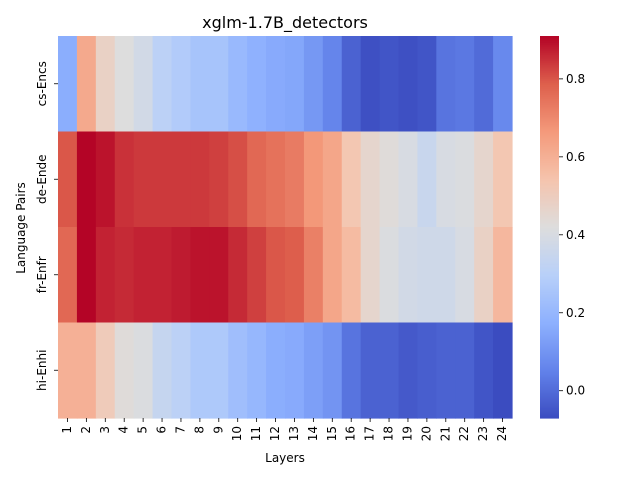 The image size is (640, 480). I want to click on x-tick-label: 22, so click(464, 433).